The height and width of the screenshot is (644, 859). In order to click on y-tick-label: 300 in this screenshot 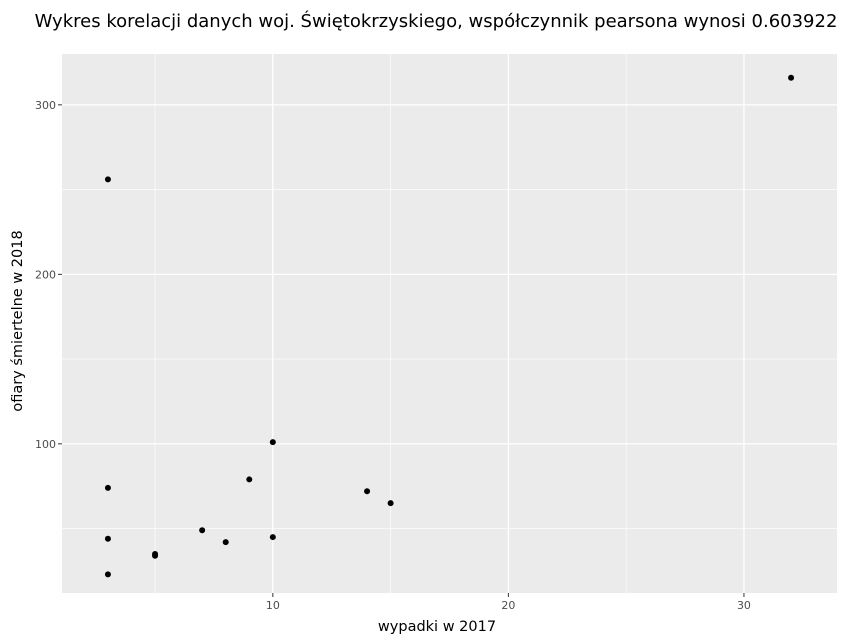, I will do `click(45, 105)`.